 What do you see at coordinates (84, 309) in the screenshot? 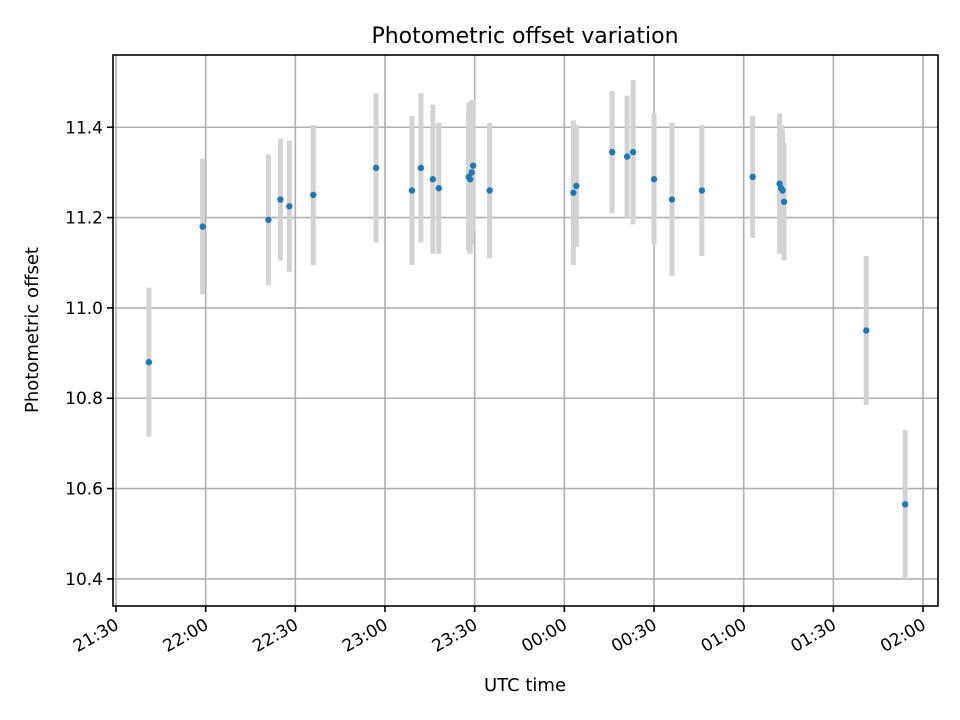
I see `y-tick-label: 11.0` at bounding box center [84, 309].